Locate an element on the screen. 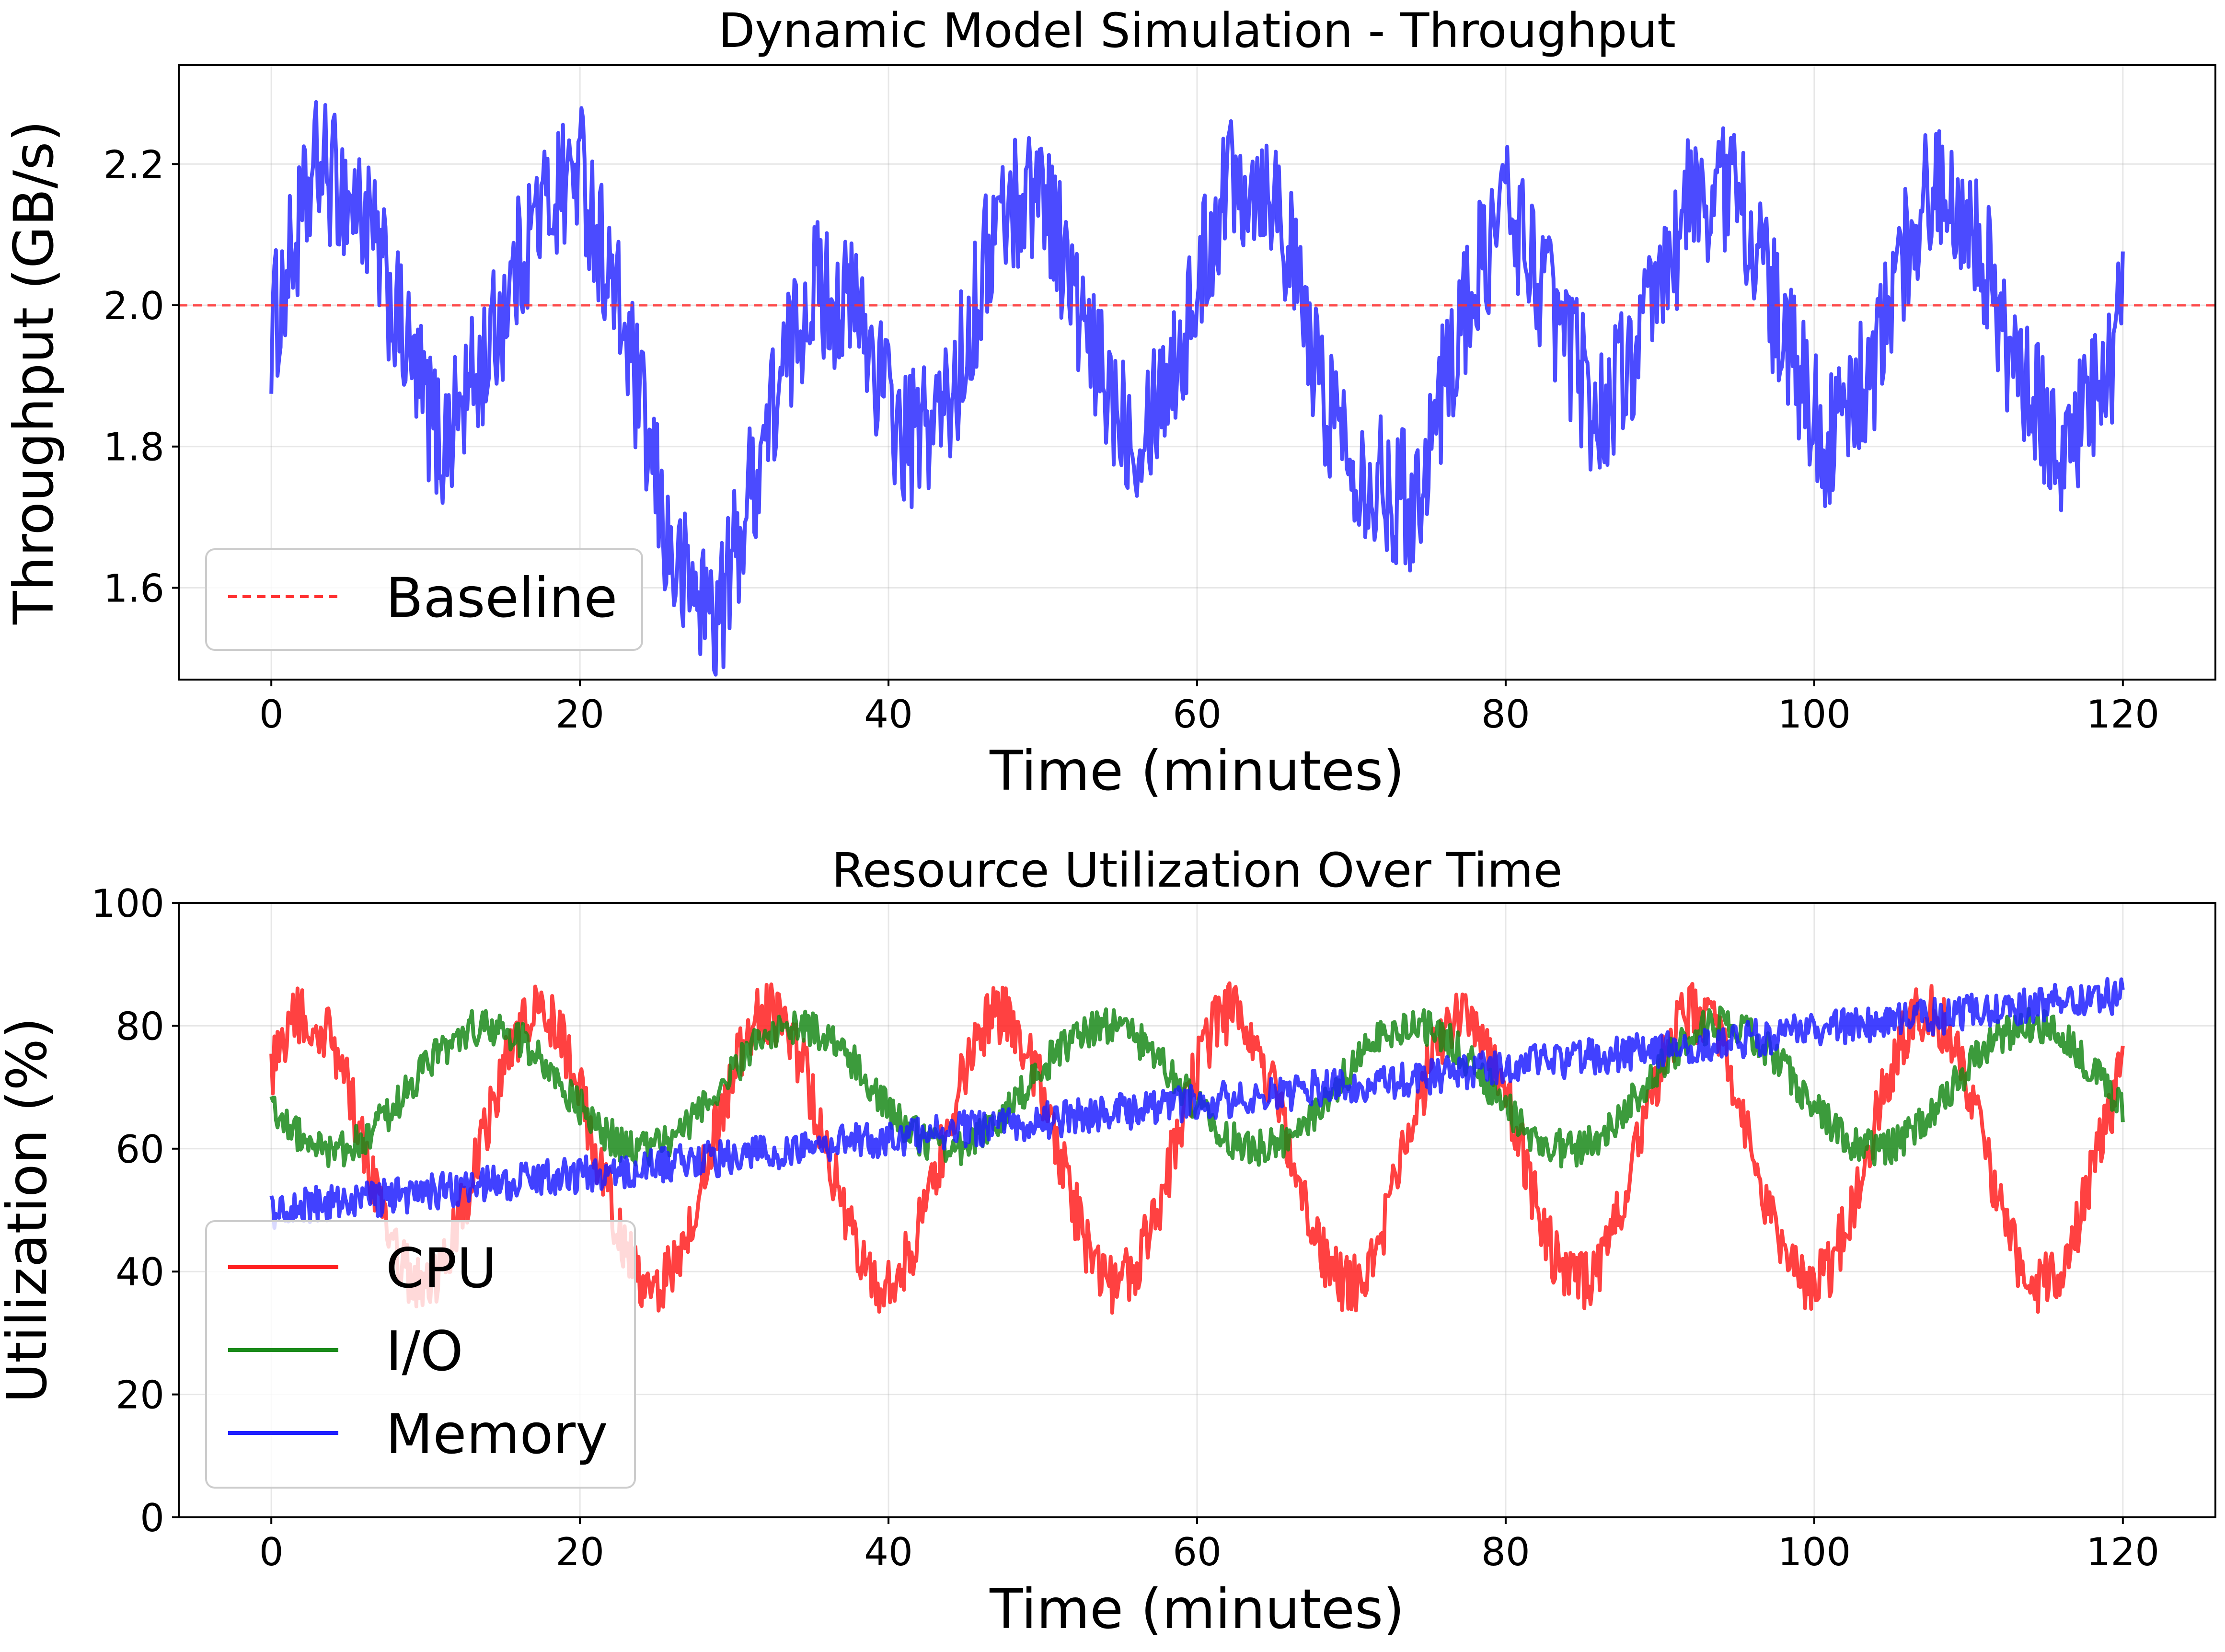  y-tick-label: 60 is located at coordinates (139, 1149).